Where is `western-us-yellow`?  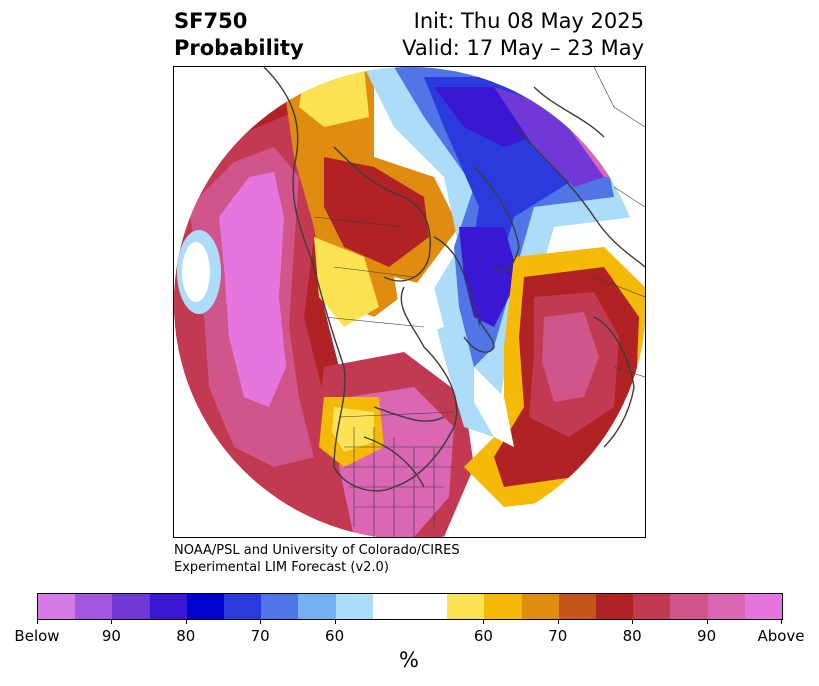 western-us-yellow is located at coordinates (353, 429).